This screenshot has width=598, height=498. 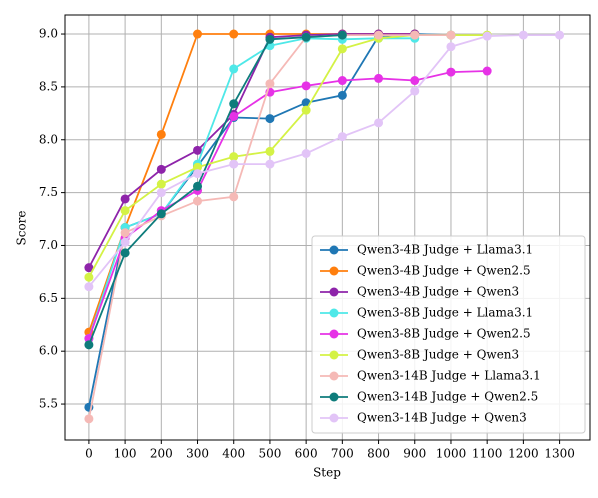 I want to click on x-axis-label: Step, so click(x=327, y=473).